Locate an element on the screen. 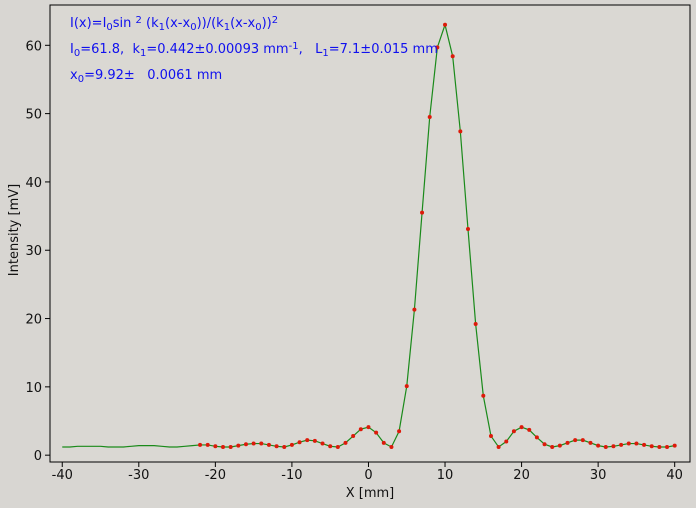 The width and height of the screenshot is (696, 508). y-tick-label: 50 is located at coordinates (33, 115).